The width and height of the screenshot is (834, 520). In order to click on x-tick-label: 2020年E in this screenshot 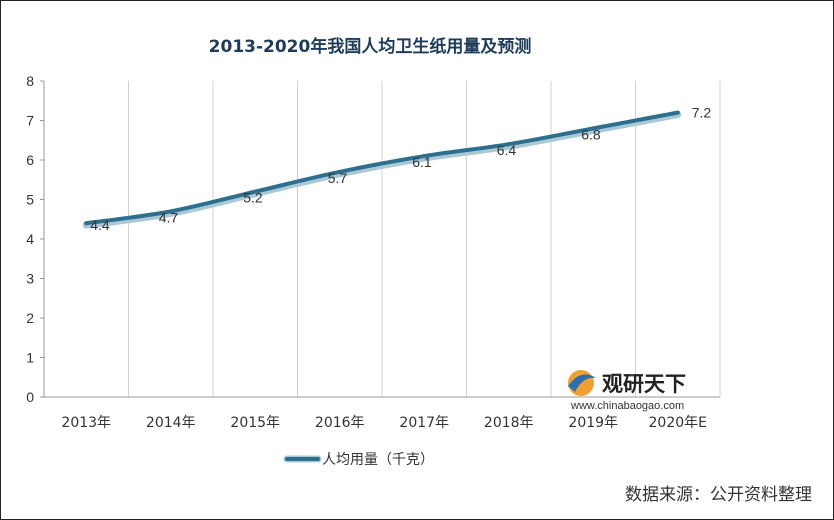, I will do `click(678, 423)`.